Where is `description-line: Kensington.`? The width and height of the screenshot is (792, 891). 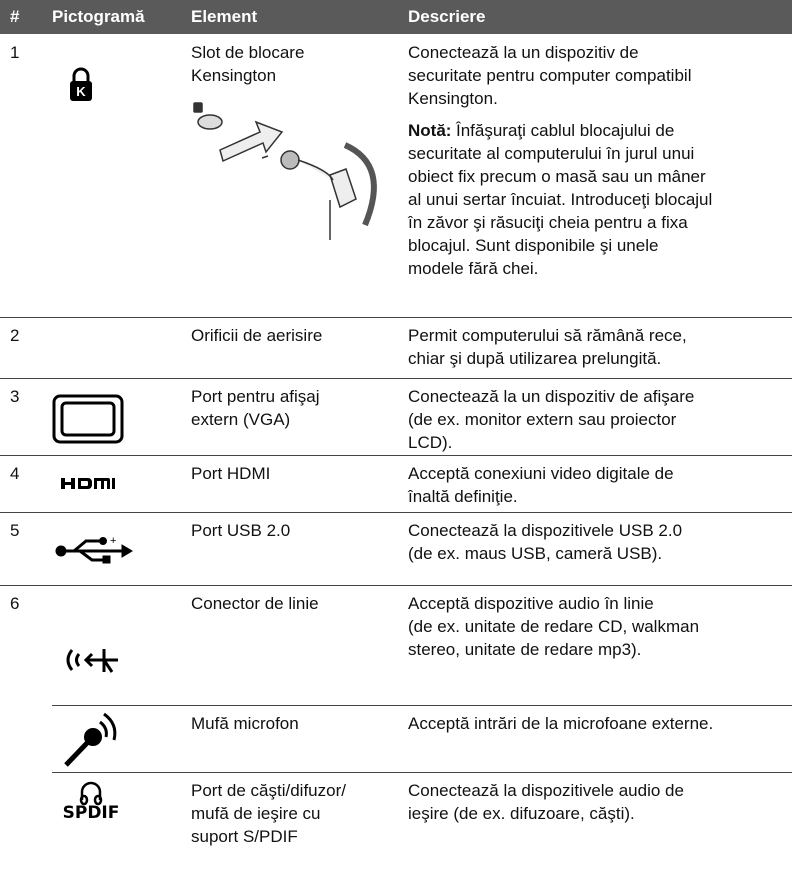 description-line: Kensington. is located at coordinates (453, 98).